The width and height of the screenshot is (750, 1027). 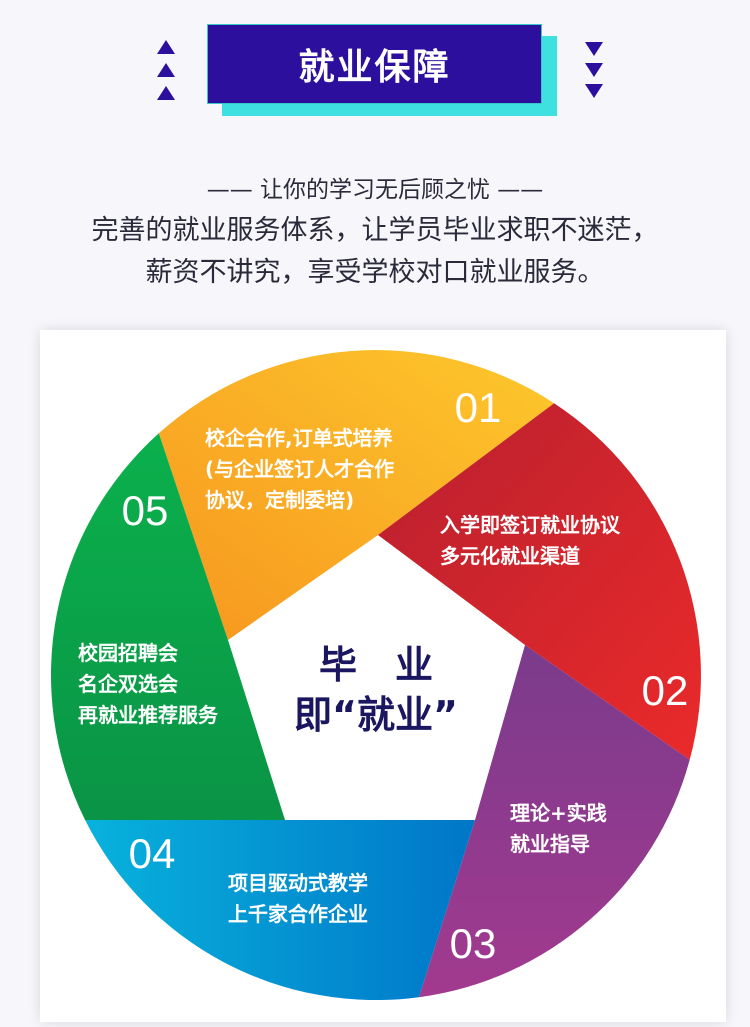 I want to click on tagline: —— 让你的学习无后顾之忧 ——, so click(x=375, y=190).